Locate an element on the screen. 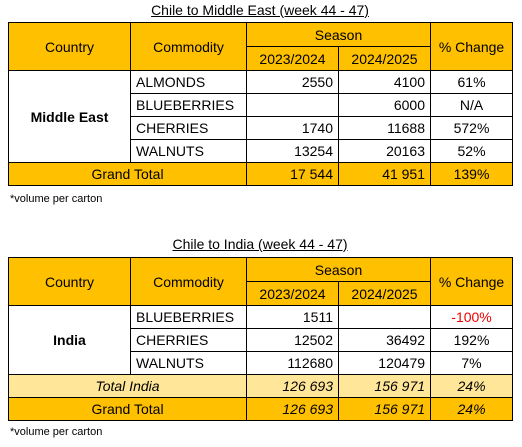 The image size is (522, 447). value-cell: 2550 is located at coordinates (292, 82).